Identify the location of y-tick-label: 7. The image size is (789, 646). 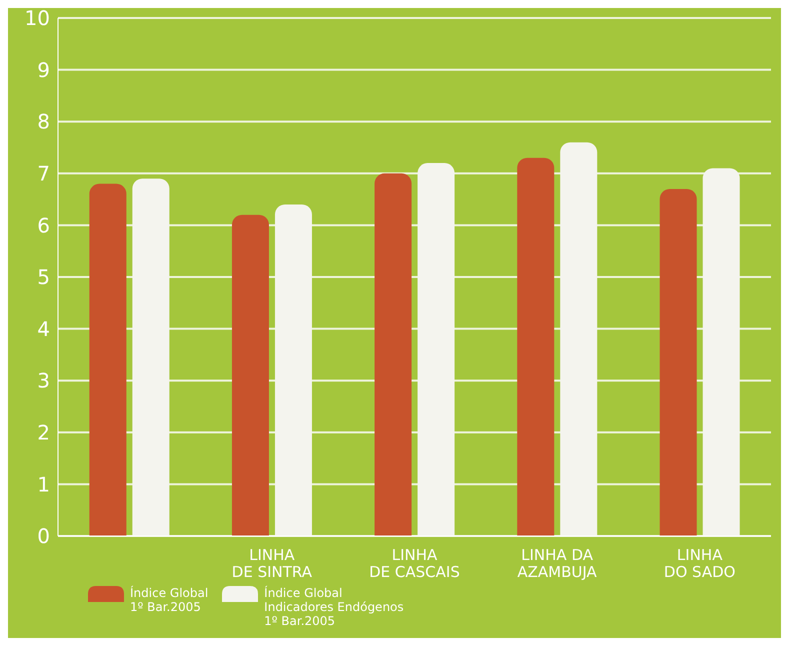
(43, 174).